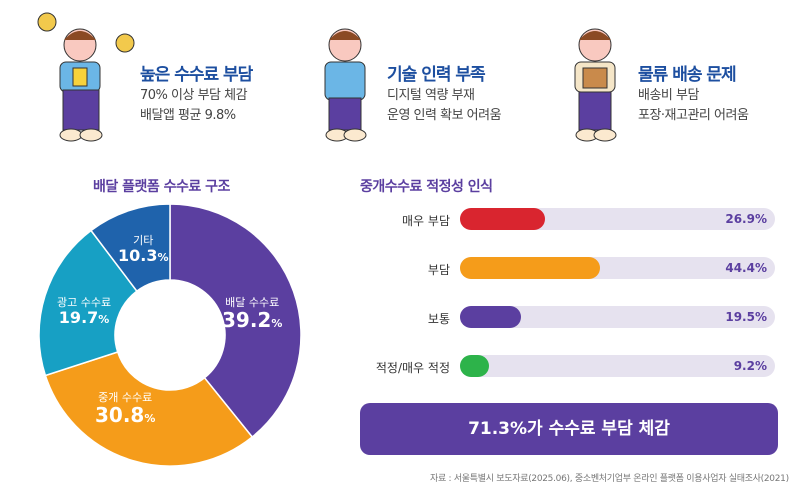  What do you see at coordinates (438, 270) in the screenshot?
I see `bar-category-label: 부담` at bounding box center [438, 270].